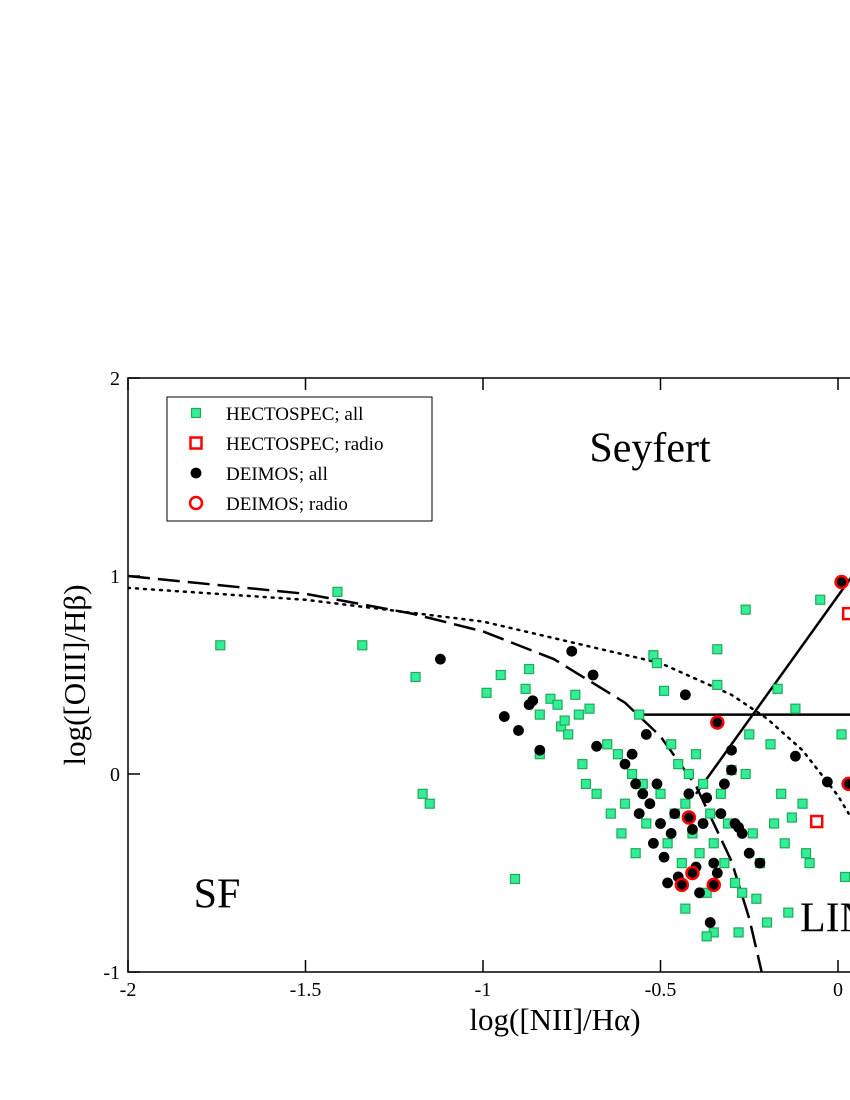  I want to click on x-tick-label: -0.5, so click(661, 990).